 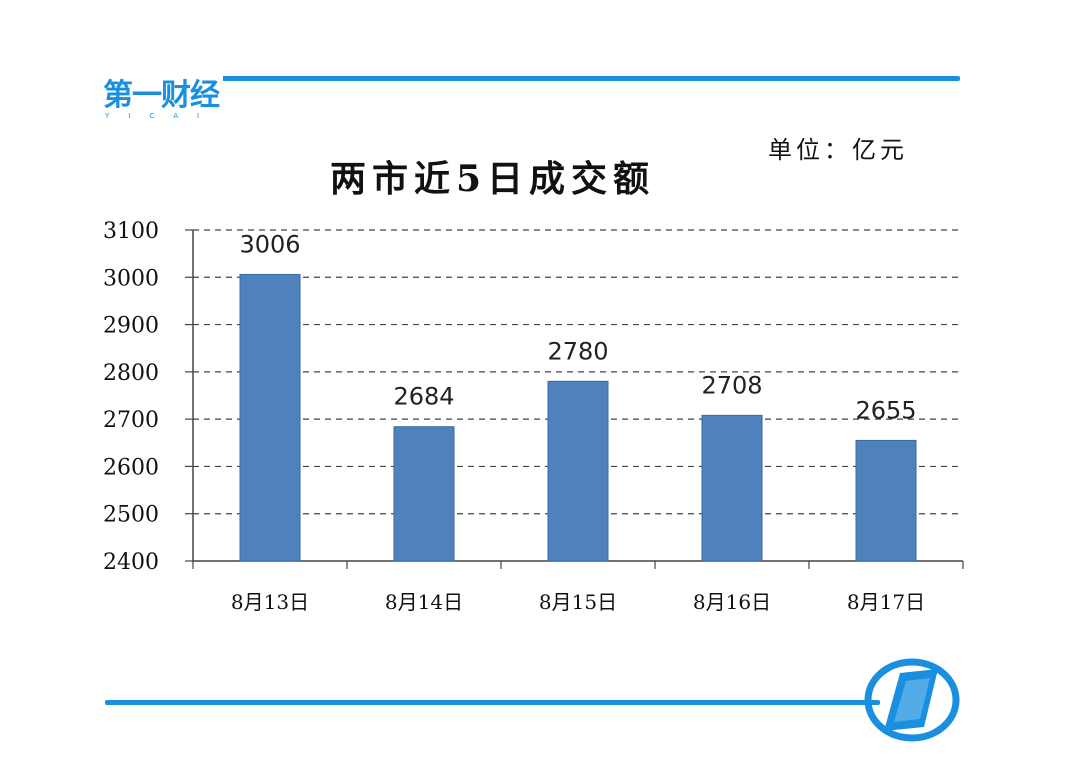 What do you see at coordinates (424, 602) in the screenshot?
I see `x-tick-label-2: 8月14日` at bounding box center [424, 602].